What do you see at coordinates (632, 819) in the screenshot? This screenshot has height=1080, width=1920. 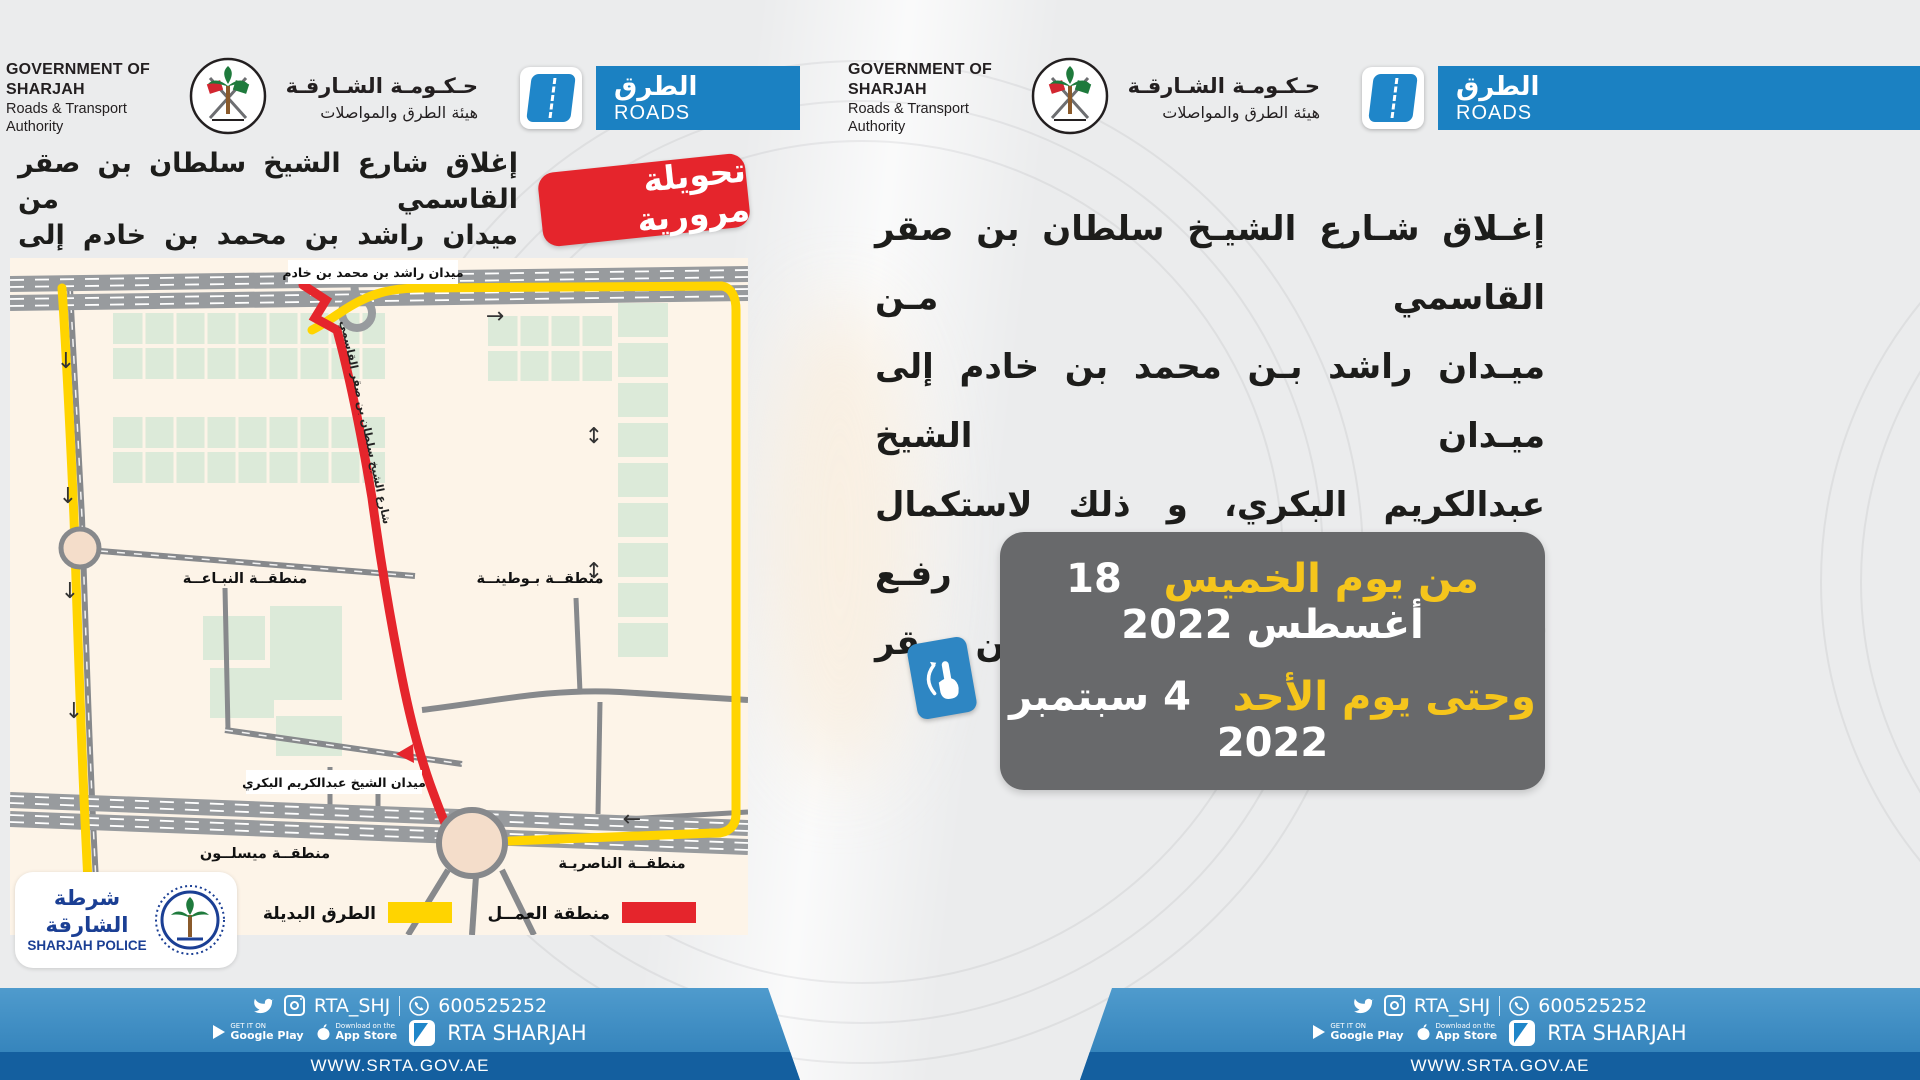 I see `arrow-left-icon: ←` at bounding box center [632, 819].